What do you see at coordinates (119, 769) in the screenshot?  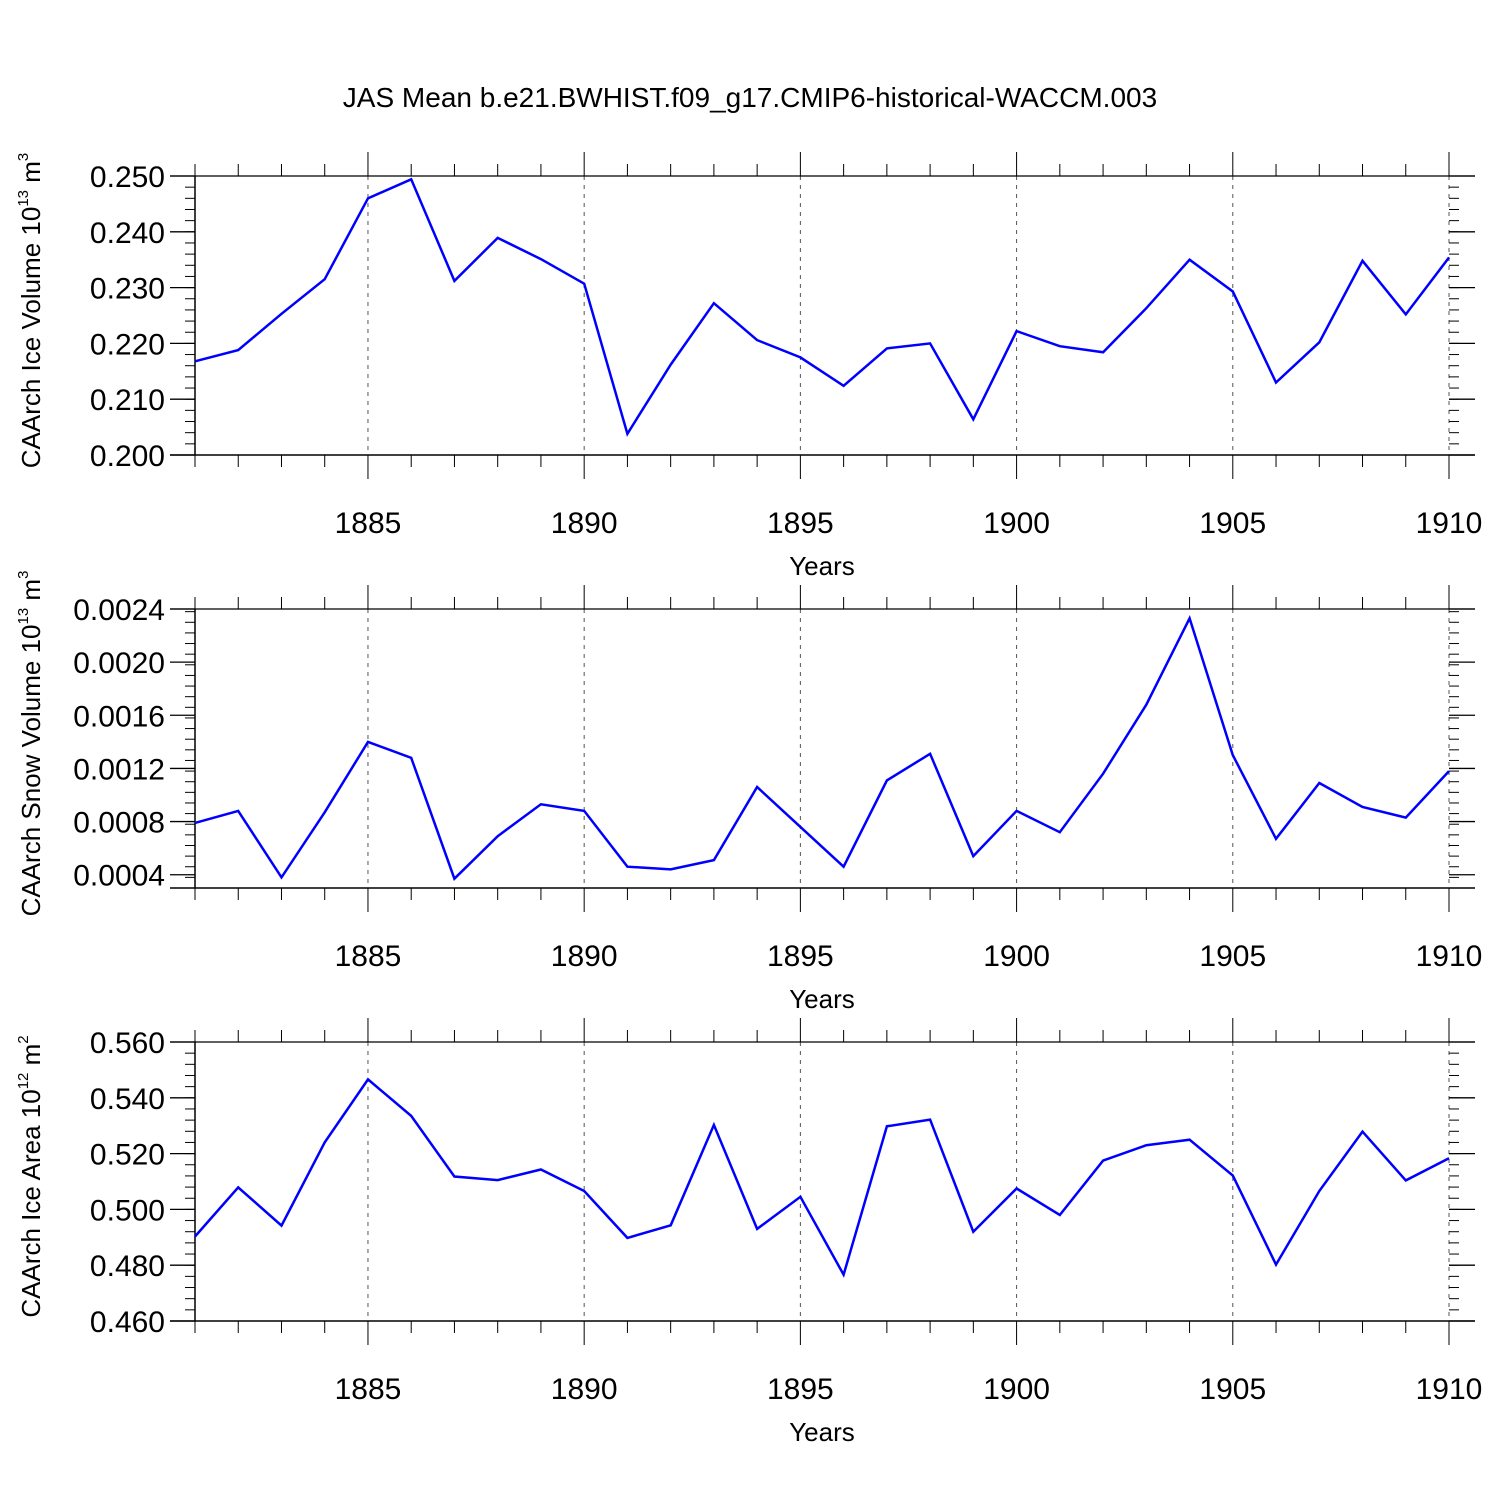 I see `y-tick-label: 0.0012` at bounding box center [119, 769].